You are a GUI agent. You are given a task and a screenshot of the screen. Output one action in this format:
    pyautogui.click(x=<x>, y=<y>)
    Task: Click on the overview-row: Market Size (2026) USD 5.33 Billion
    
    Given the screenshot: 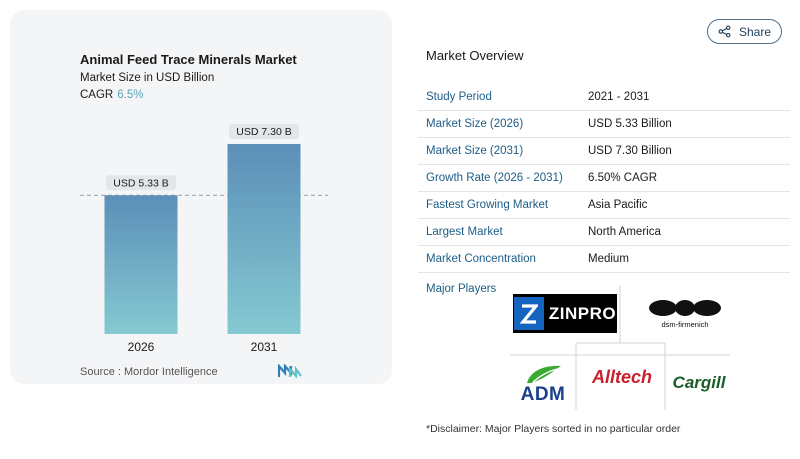 What is the action you would take?
    pyautogui.click(x=604, y=124)
    